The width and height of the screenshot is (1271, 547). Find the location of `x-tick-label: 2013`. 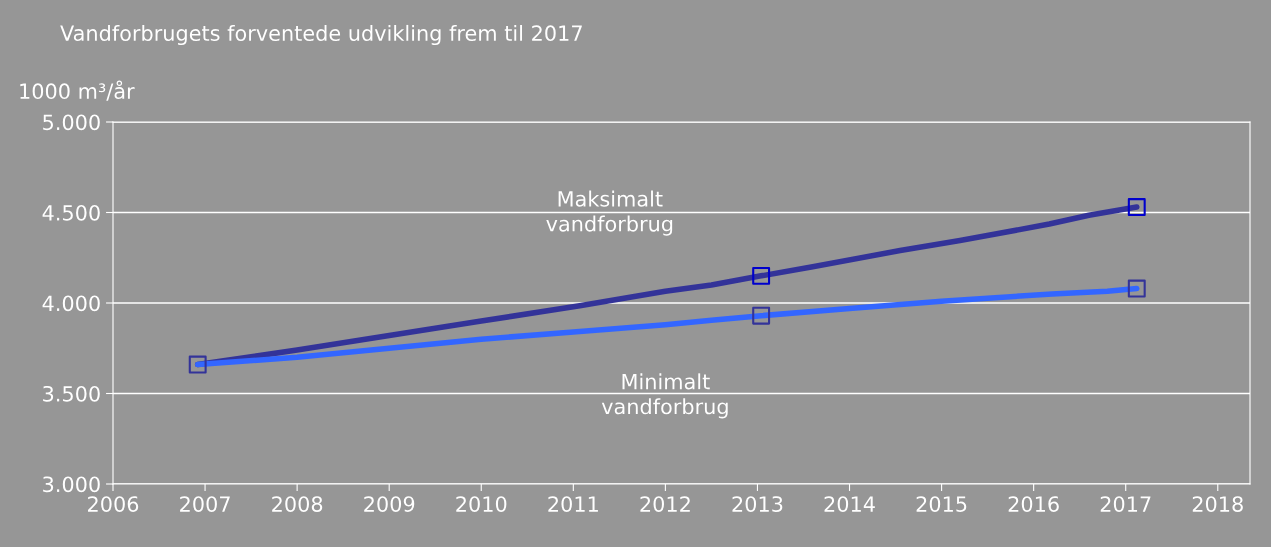

x-tick-label: 2013 is located at coordinates (757, 504).